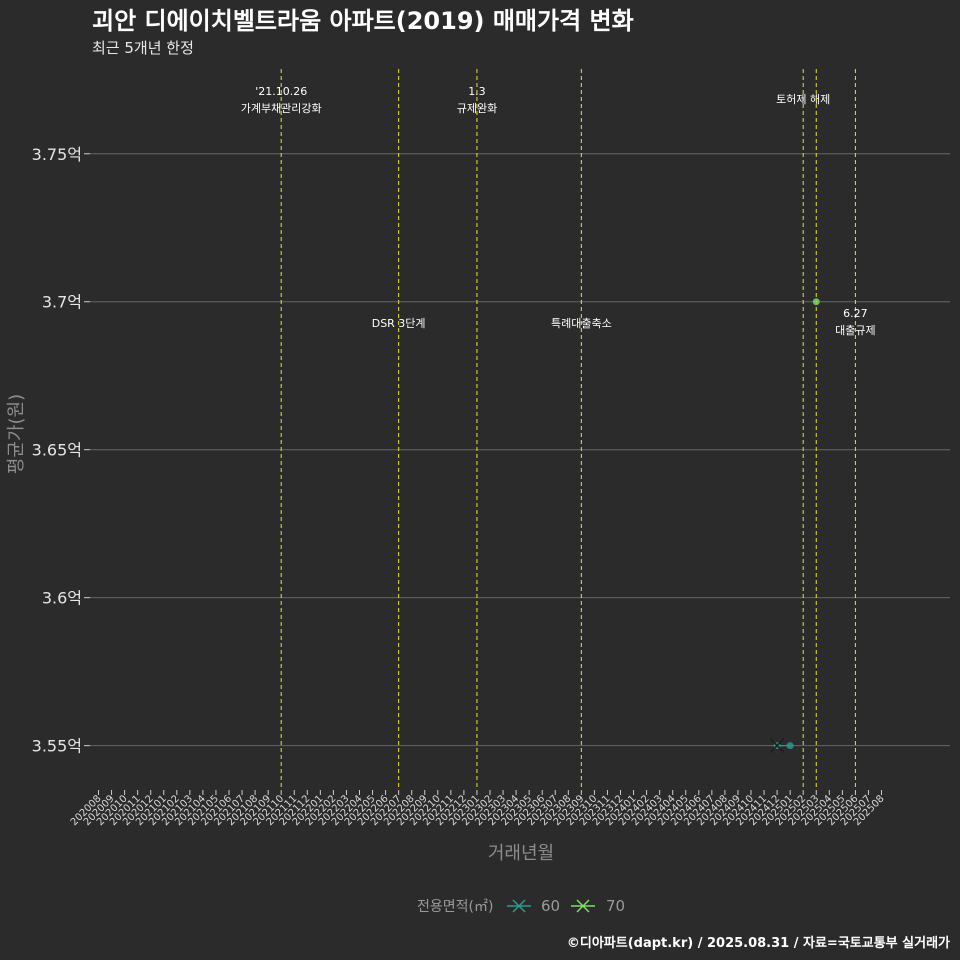 This screenshot has width=960, height=960. I want to click on legend-title: 전용면적(㎡), so click(455, 907).